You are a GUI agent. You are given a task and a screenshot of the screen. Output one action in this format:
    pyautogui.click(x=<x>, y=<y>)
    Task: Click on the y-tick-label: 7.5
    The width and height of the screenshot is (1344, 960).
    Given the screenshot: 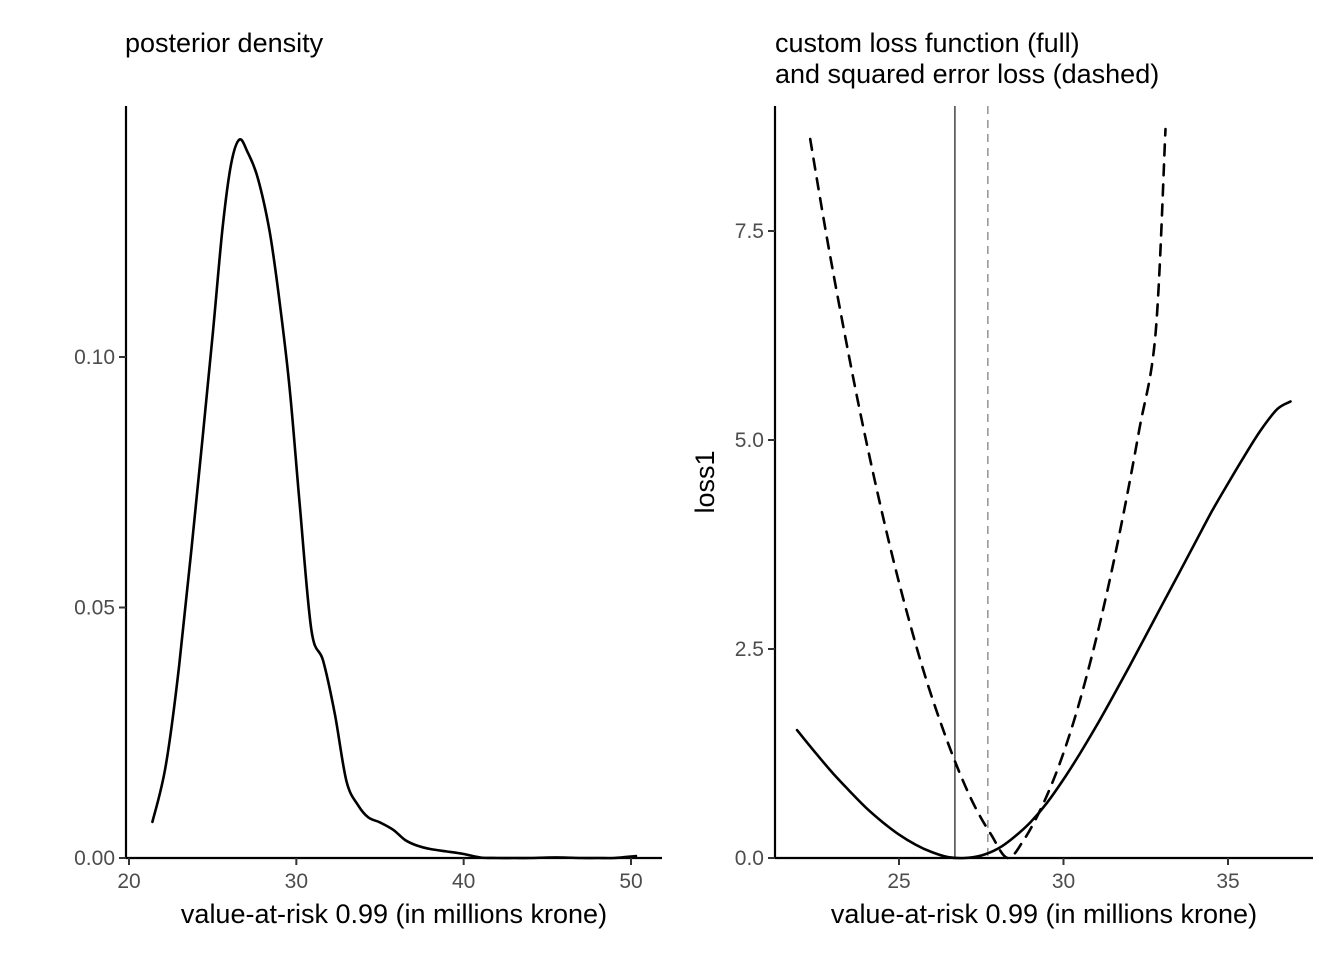 What is the action you would take?
    pyautogui.click(x=749, y=231)
    